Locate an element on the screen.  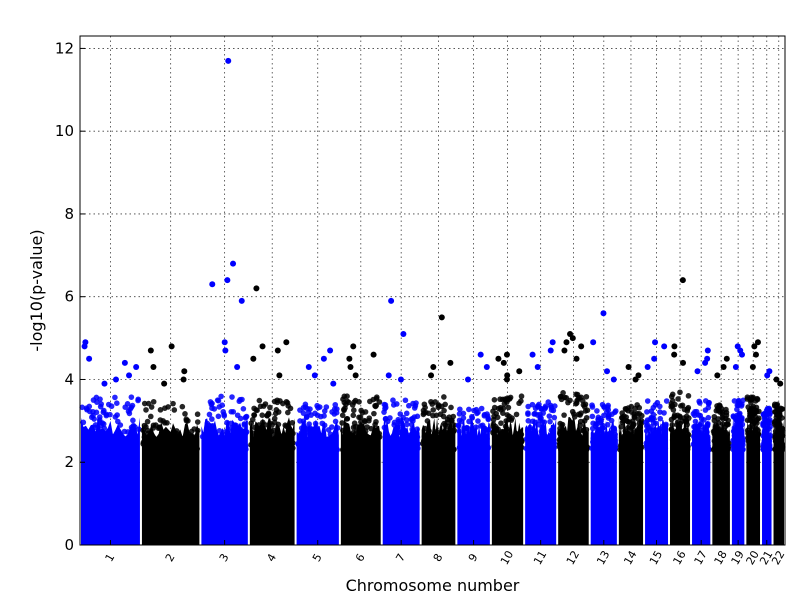
chromosome-label: 14 is located at coordinates (630, 557).